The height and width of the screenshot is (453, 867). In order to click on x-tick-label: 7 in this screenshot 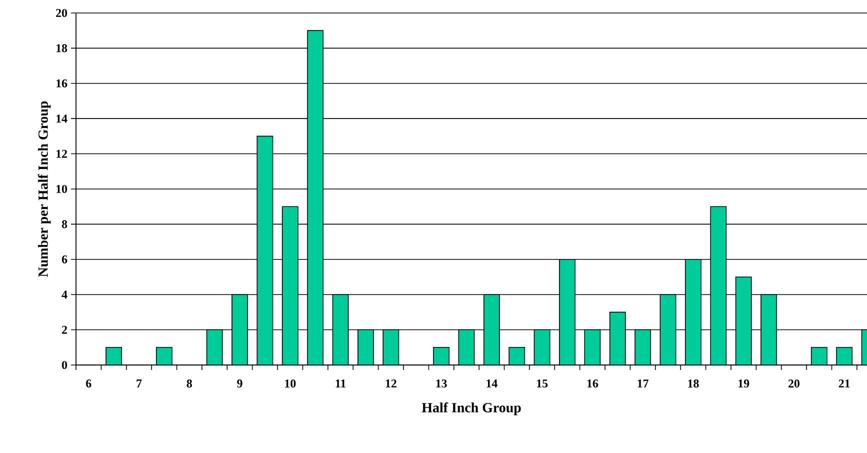, I will do `click(139, 384)`.